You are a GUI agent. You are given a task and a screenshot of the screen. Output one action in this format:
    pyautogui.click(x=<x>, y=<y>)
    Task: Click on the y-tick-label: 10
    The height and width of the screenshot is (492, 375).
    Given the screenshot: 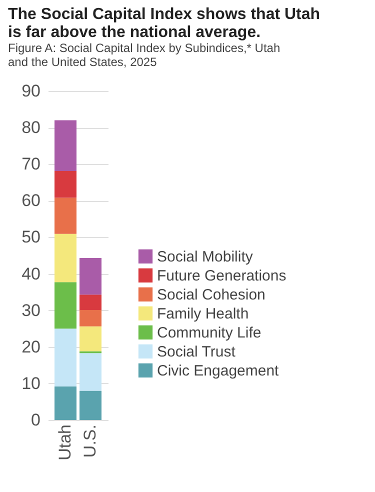 What is the action you would take?
    pyautogui.click(x=31, y=383)
    